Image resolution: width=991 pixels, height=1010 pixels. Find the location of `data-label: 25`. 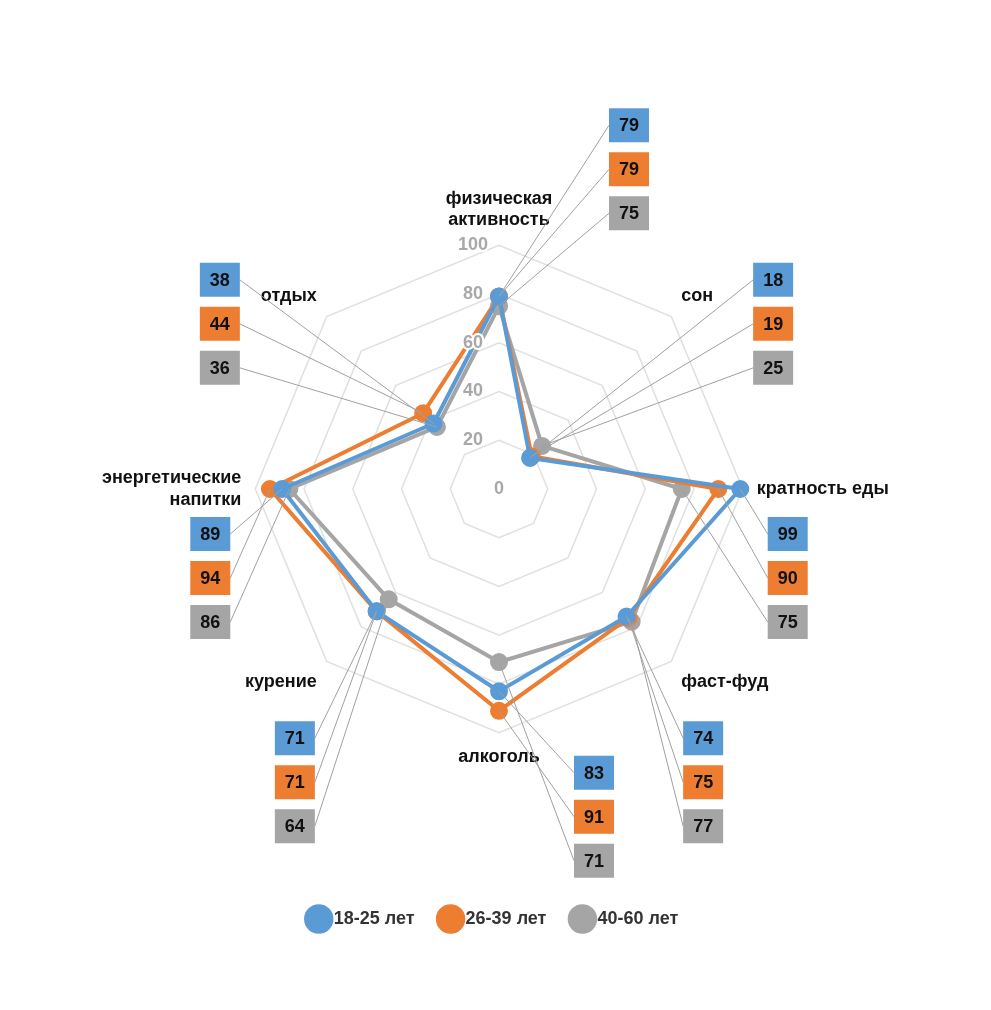

data-label: 25 is located at coordinates (773, 367).